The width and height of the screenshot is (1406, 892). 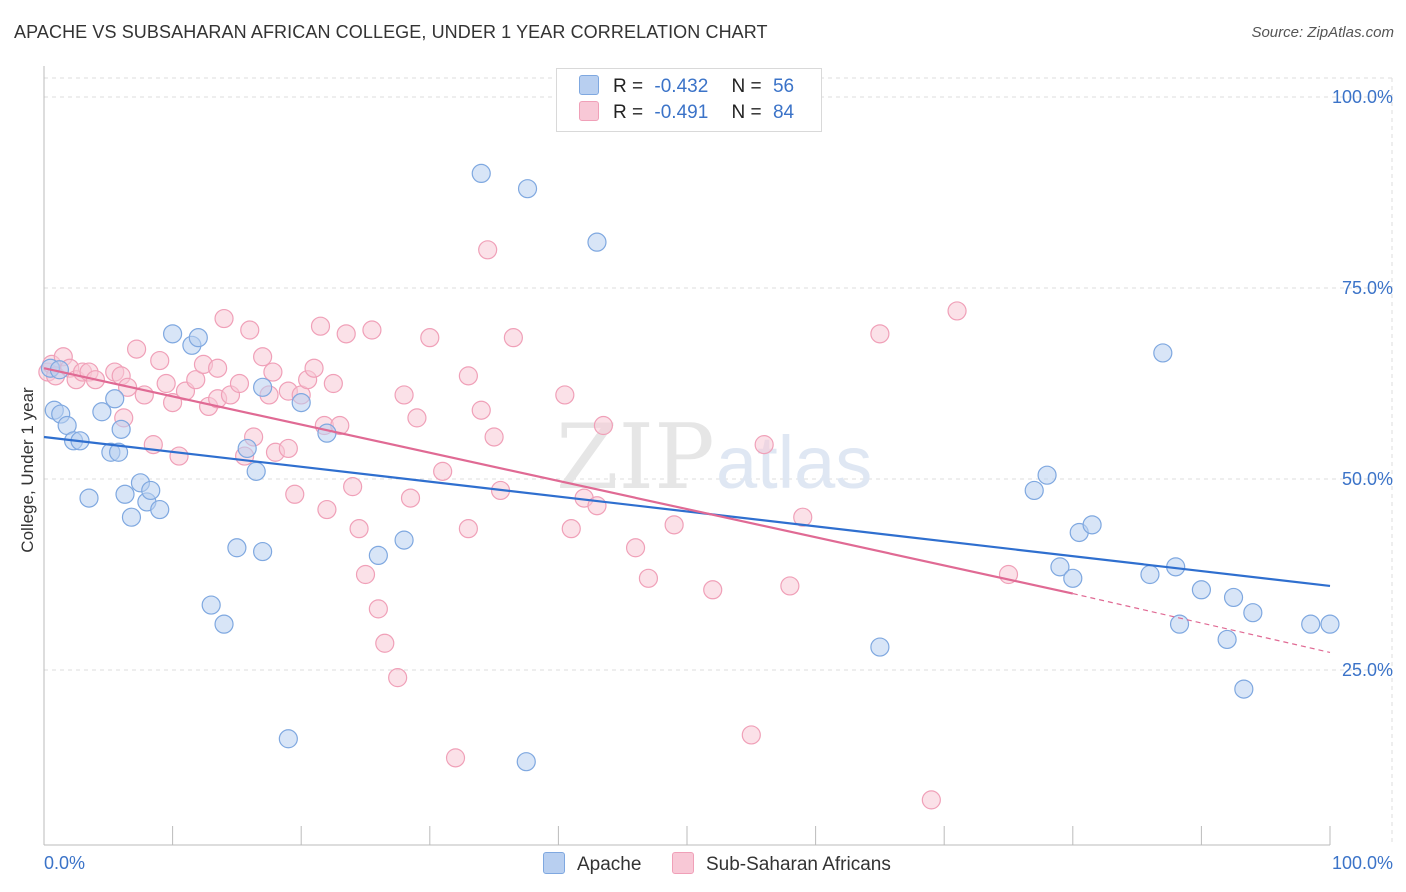 What do you see at coordinates (794, 462) in the screenshot?
I see `watermark-atlas: atlas` at bounding box center [794, 462].